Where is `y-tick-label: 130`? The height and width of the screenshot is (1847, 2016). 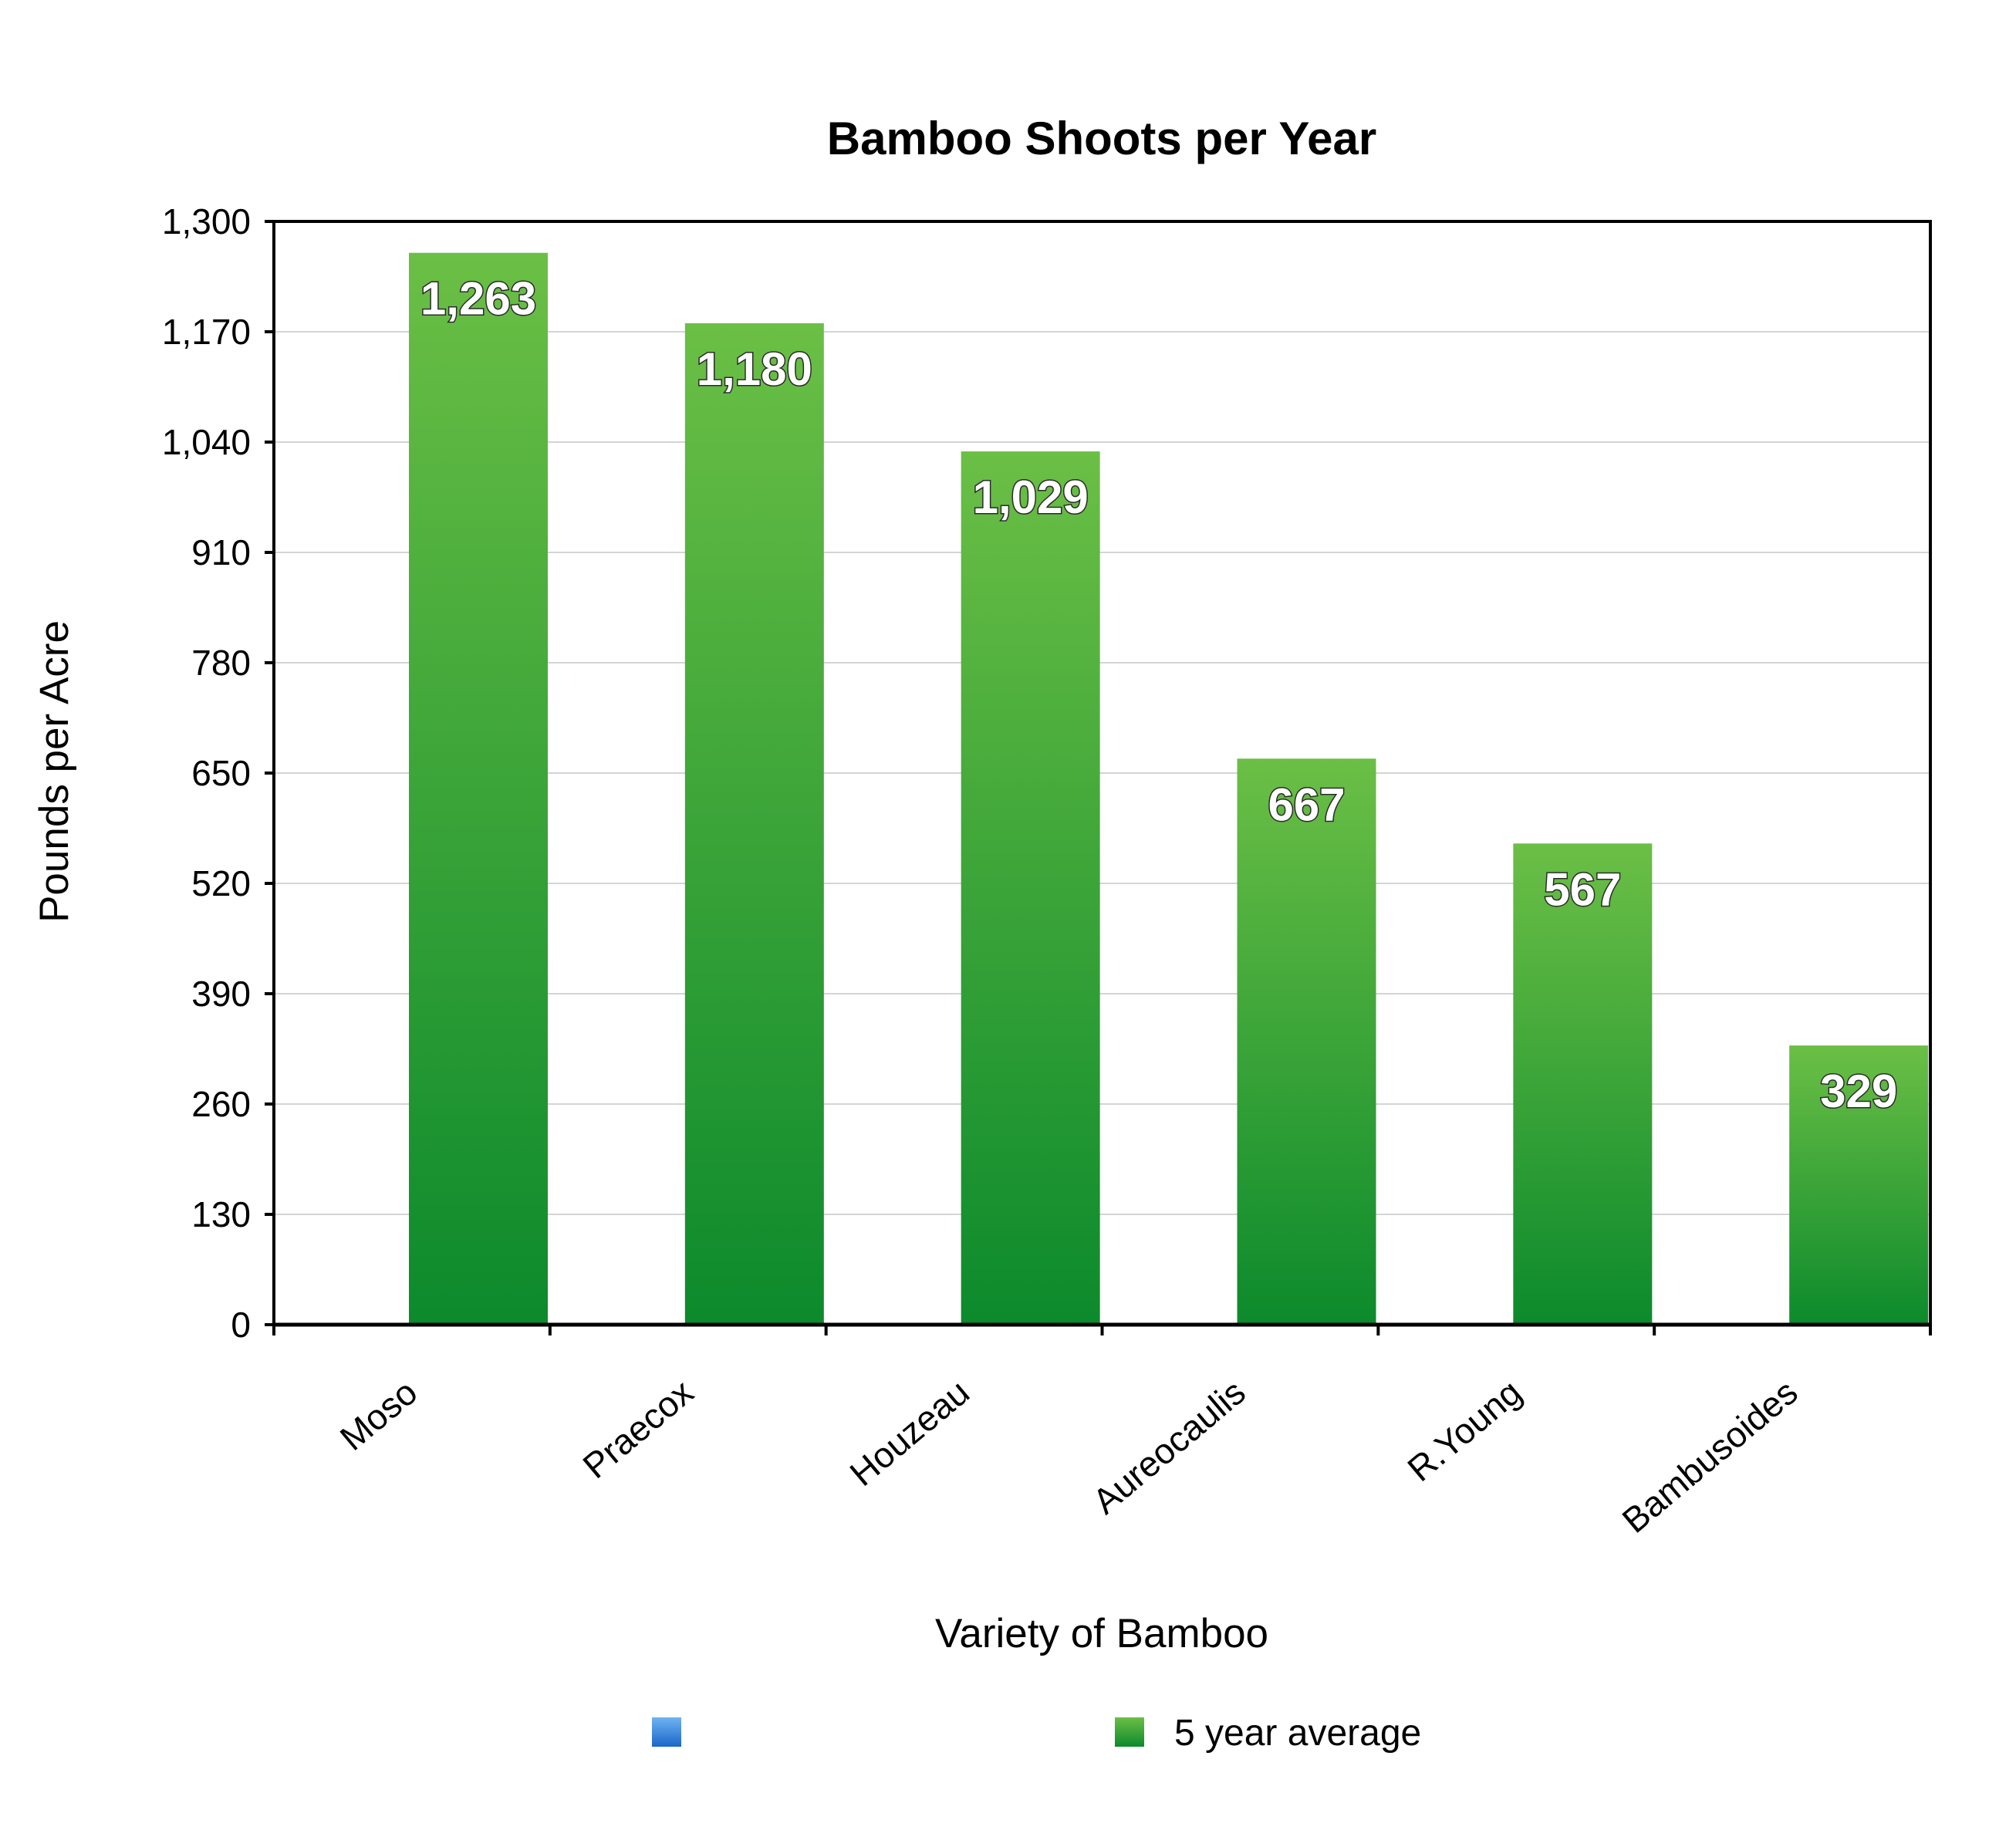 y-tick-label: 130 is located at coordinates (221, 1214).